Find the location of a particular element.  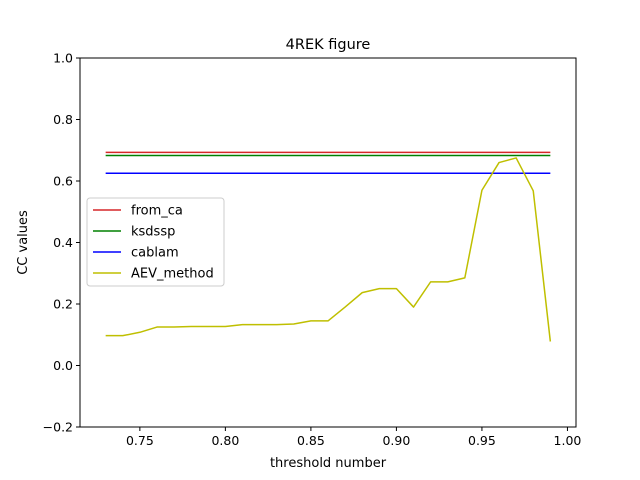

y-tick-label: −0.2 is located at coordinates (58, 427).